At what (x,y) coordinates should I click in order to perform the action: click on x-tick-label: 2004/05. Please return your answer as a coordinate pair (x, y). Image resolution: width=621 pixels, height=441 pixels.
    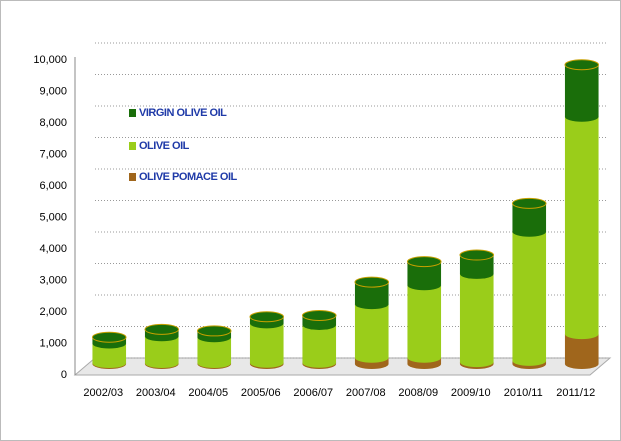
    Looking at the image, I should click on (208, 393).